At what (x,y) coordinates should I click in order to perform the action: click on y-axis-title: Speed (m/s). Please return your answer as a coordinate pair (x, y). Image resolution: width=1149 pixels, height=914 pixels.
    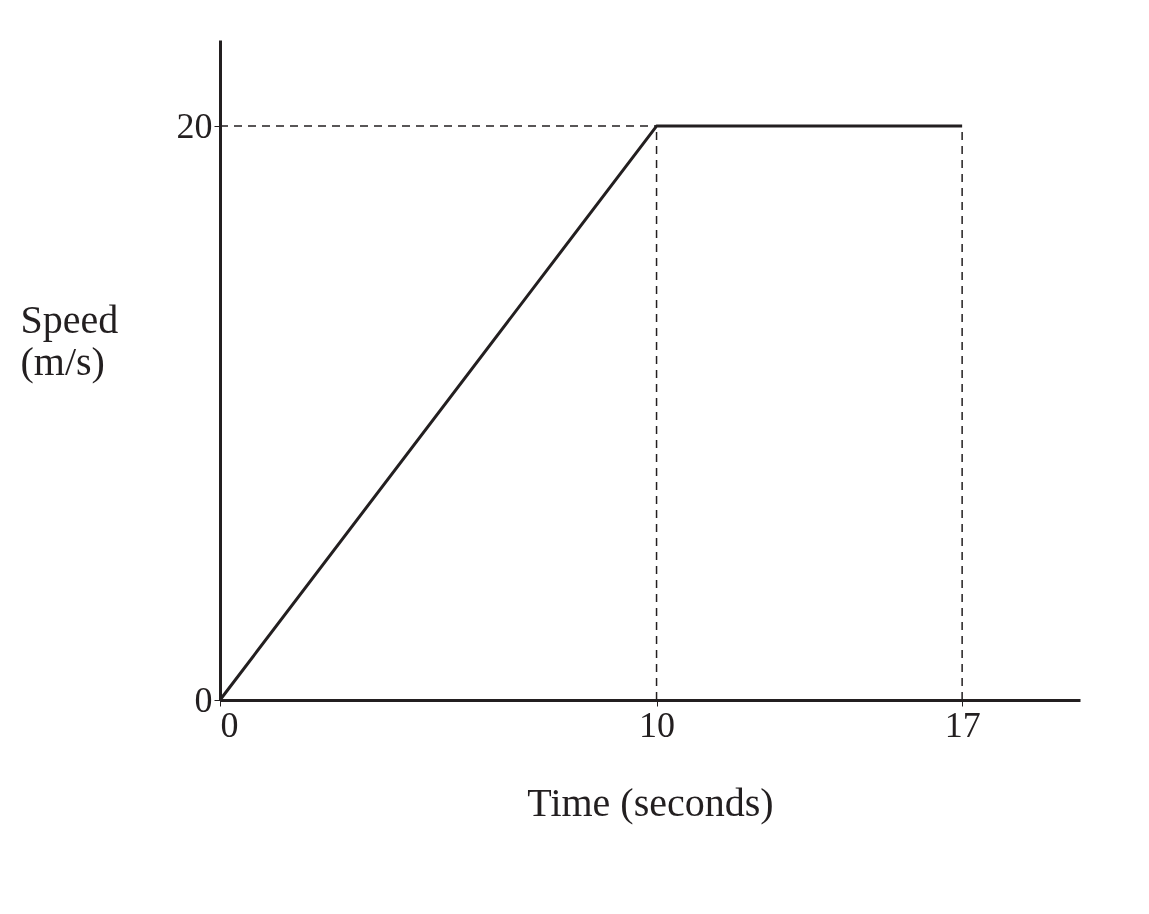
    Looking at the image, I should click on (69, 340).